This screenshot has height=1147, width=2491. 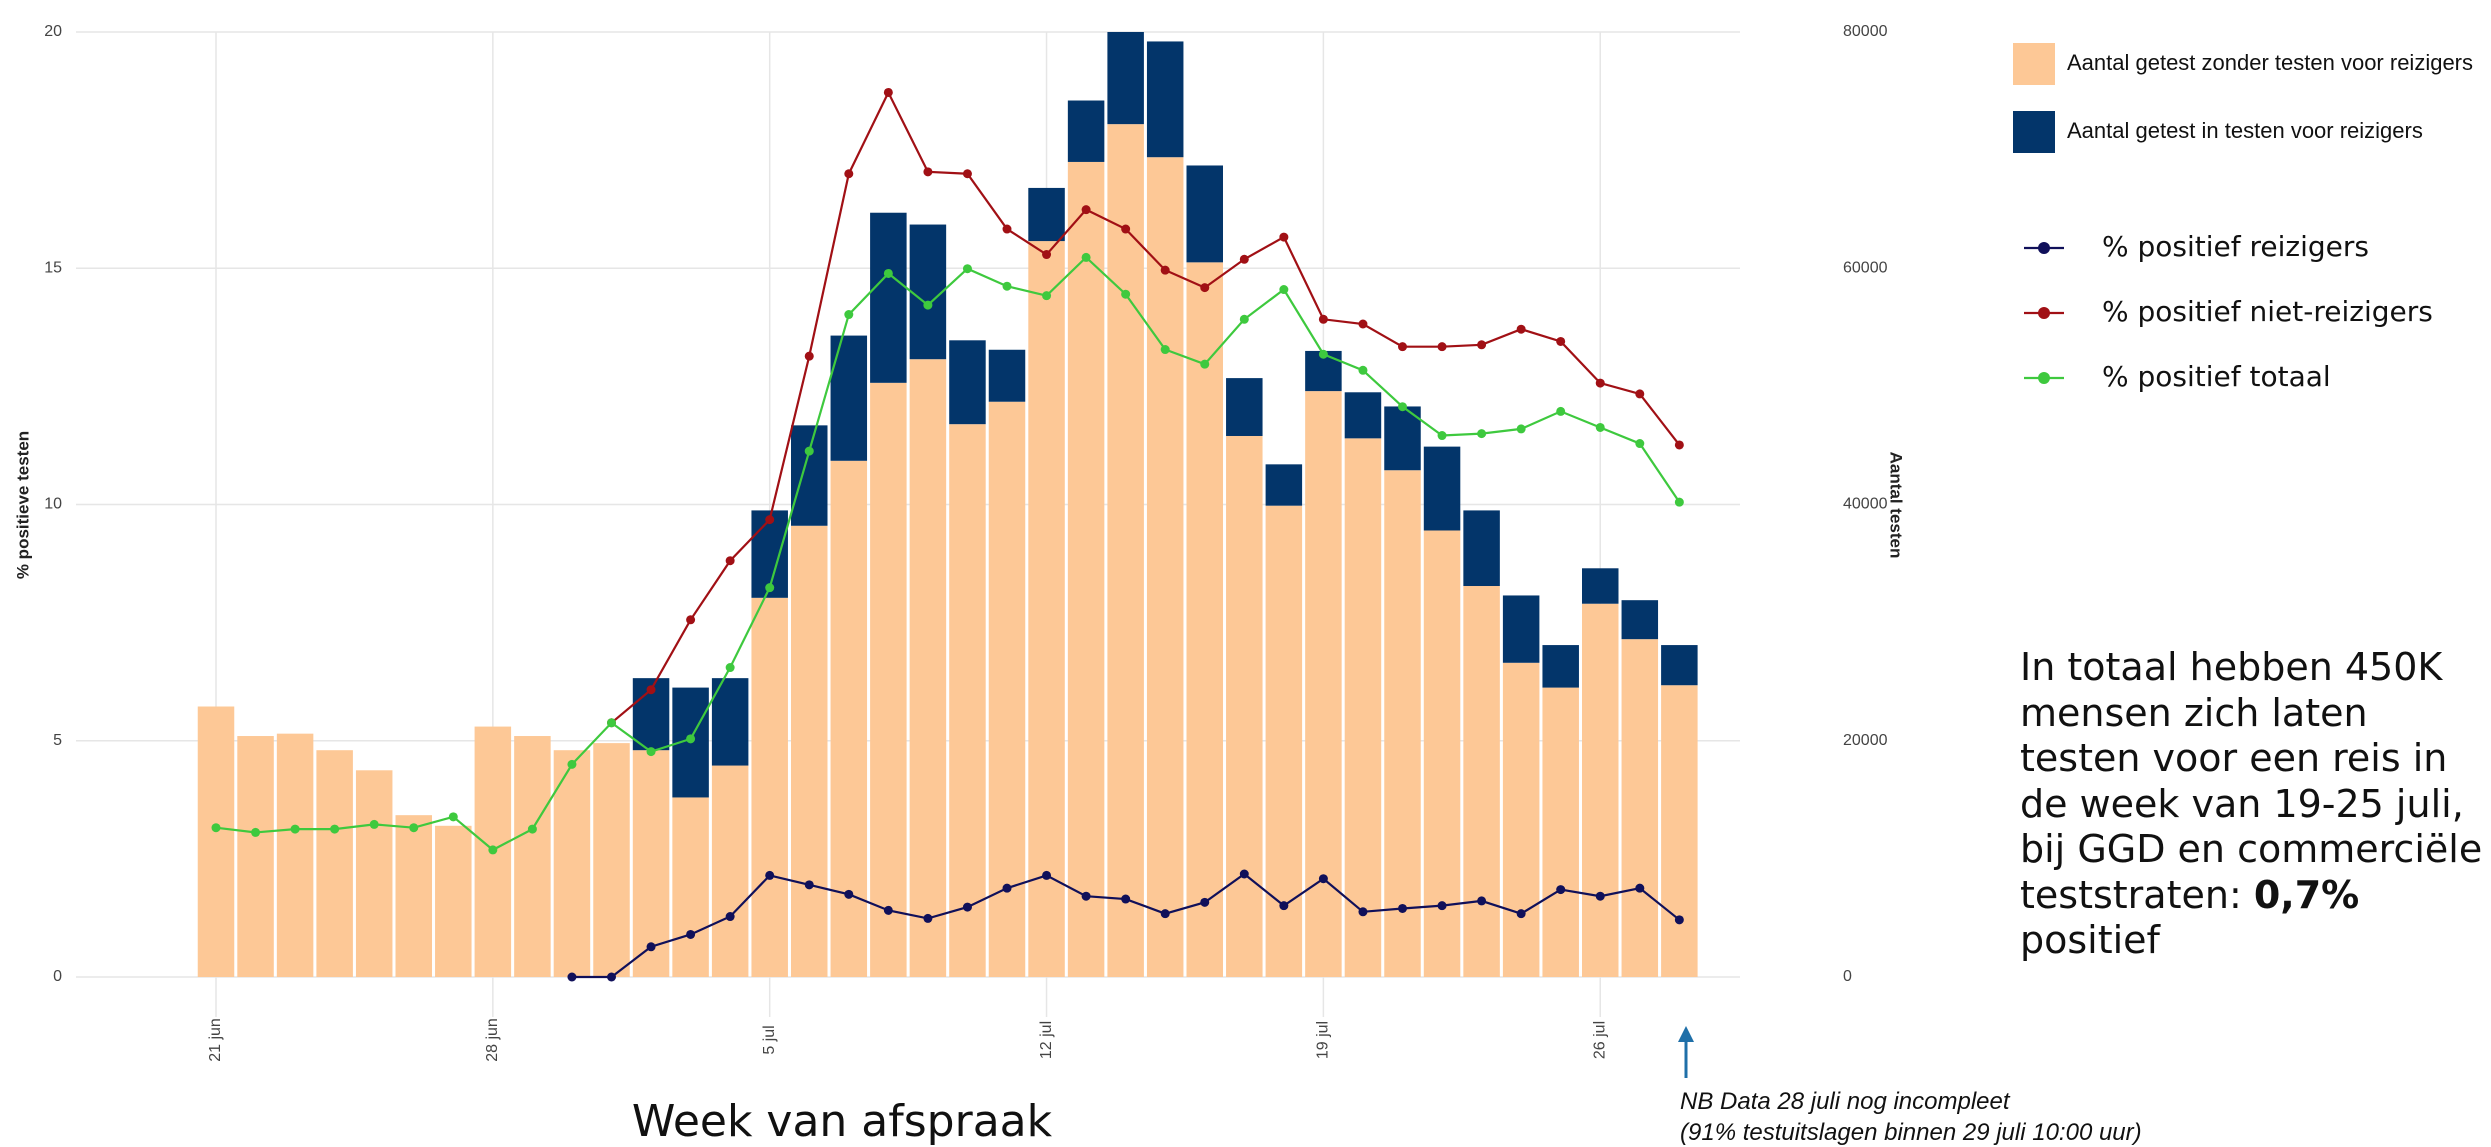 What do you see at coordinates (2090, 940) in the screenshot?
I see `annotation-suffix: positief` at bounding box center [2090, 940].